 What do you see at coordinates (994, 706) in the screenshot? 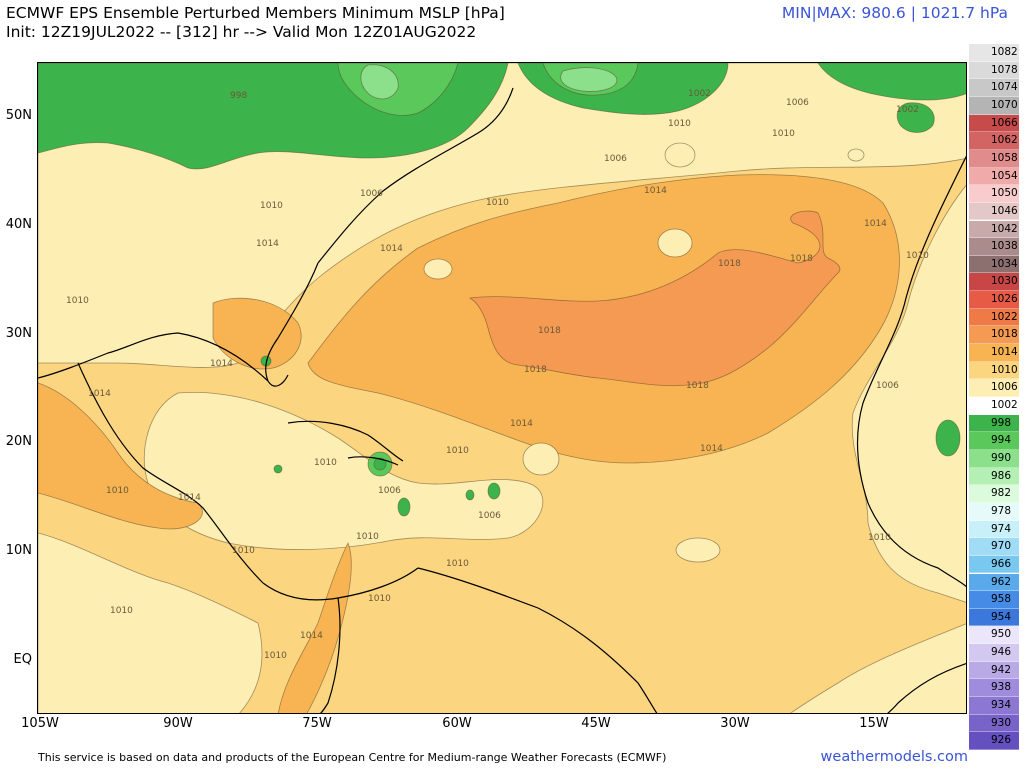
I see `legend-swatch: 934` at bounding box center [994, 706].